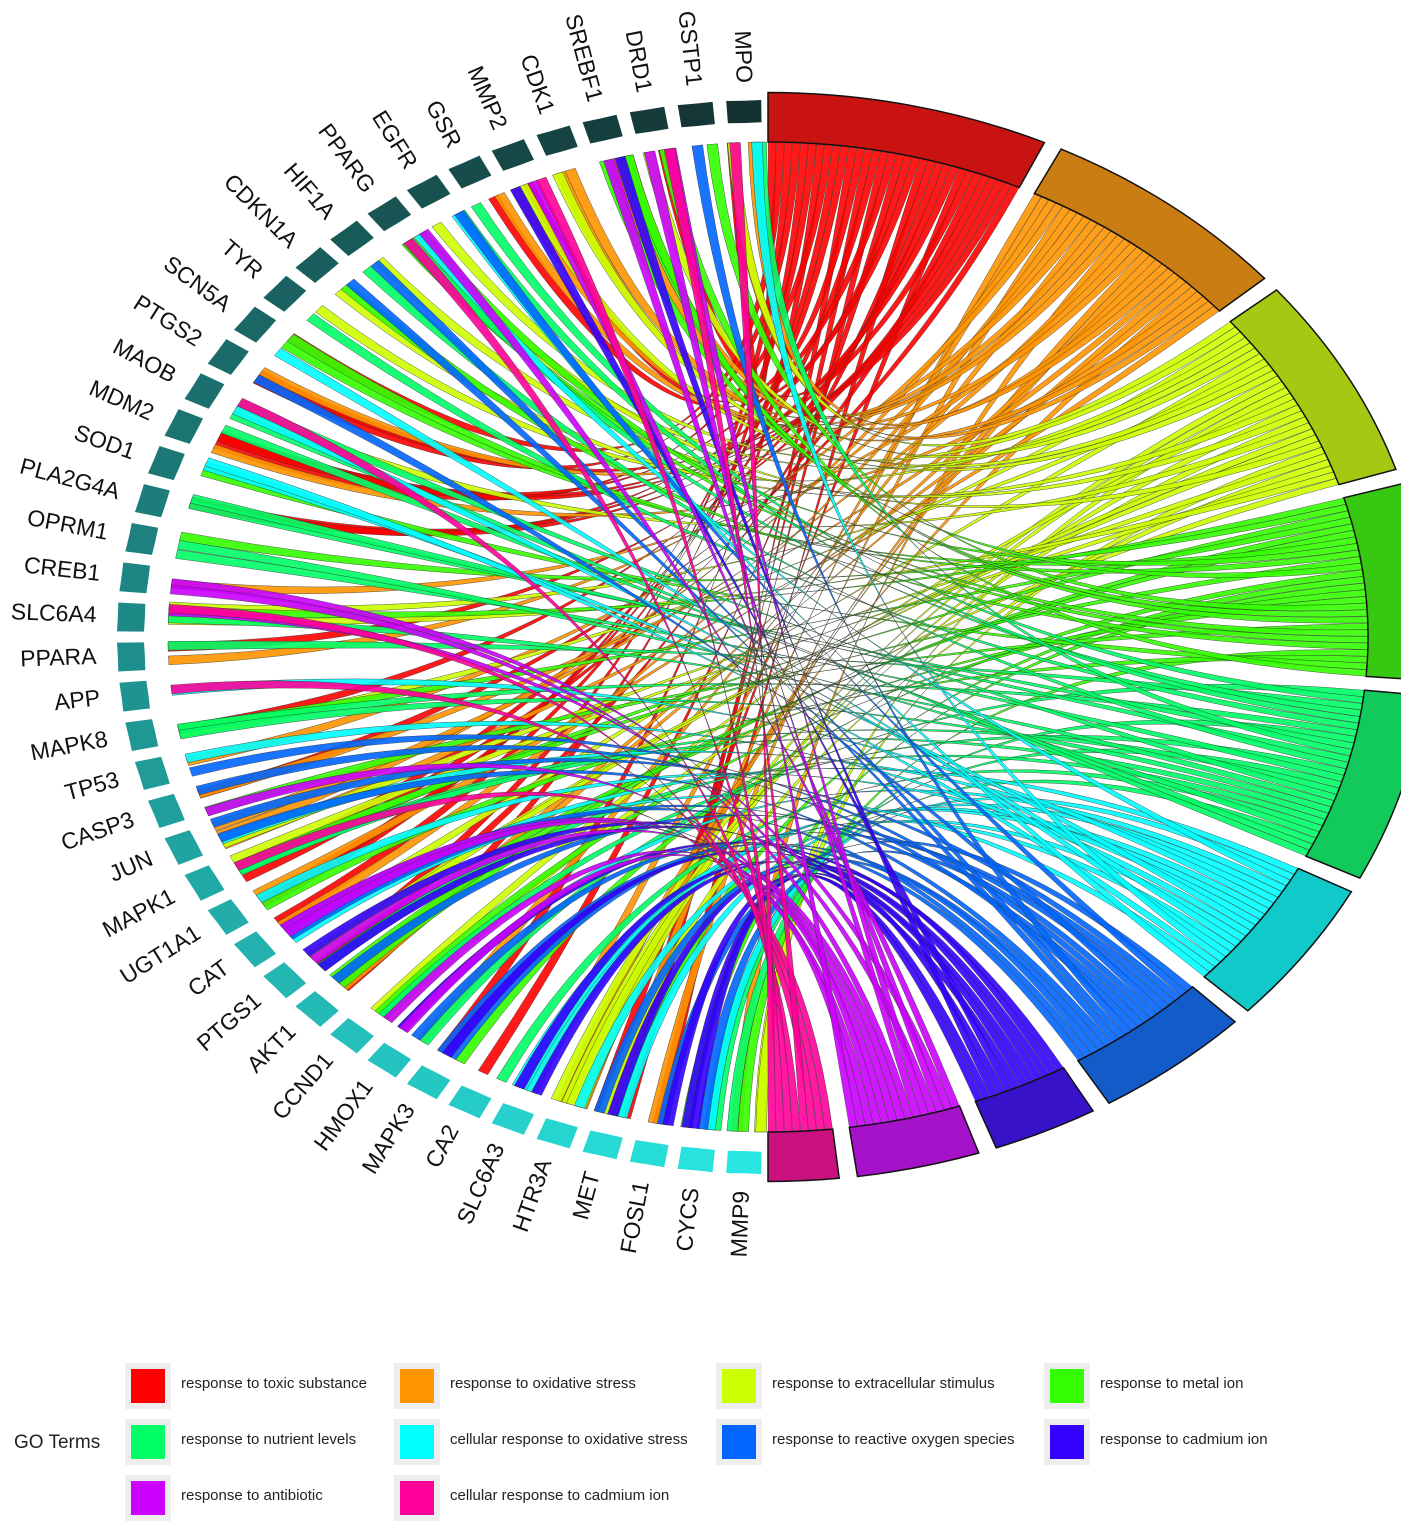 The height and width of the screenshot is (1522, 1401). I want to click on gene-label: APP, so click(77, 699).